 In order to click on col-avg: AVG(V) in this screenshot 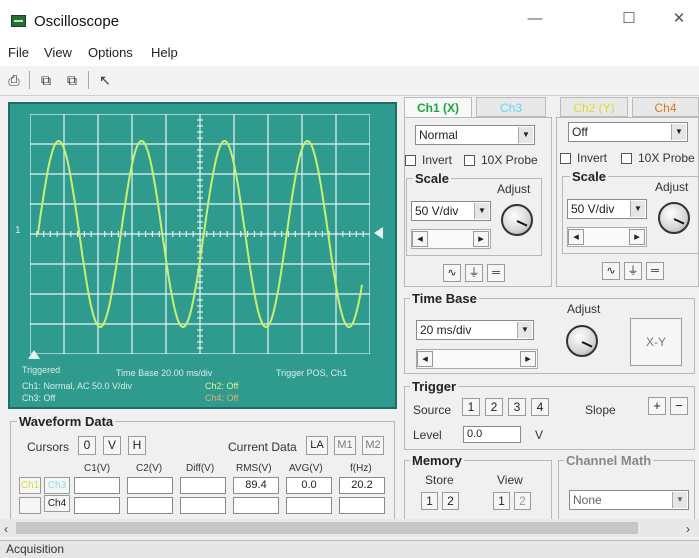, I will do `click(306, 468)`.